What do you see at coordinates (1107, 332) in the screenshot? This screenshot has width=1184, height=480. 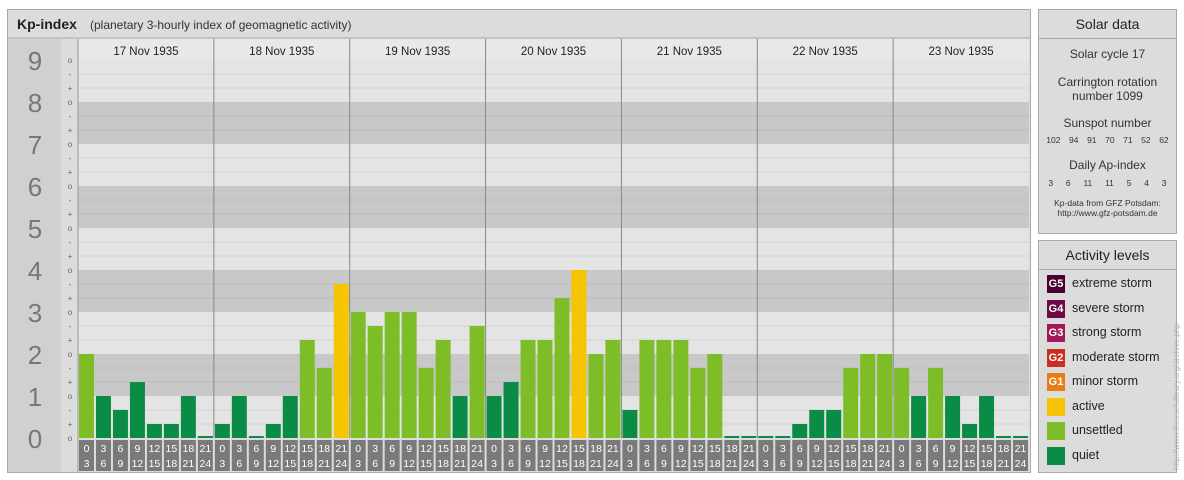 I see `legend-label: strong storm` at bounding box center [1107, 332].